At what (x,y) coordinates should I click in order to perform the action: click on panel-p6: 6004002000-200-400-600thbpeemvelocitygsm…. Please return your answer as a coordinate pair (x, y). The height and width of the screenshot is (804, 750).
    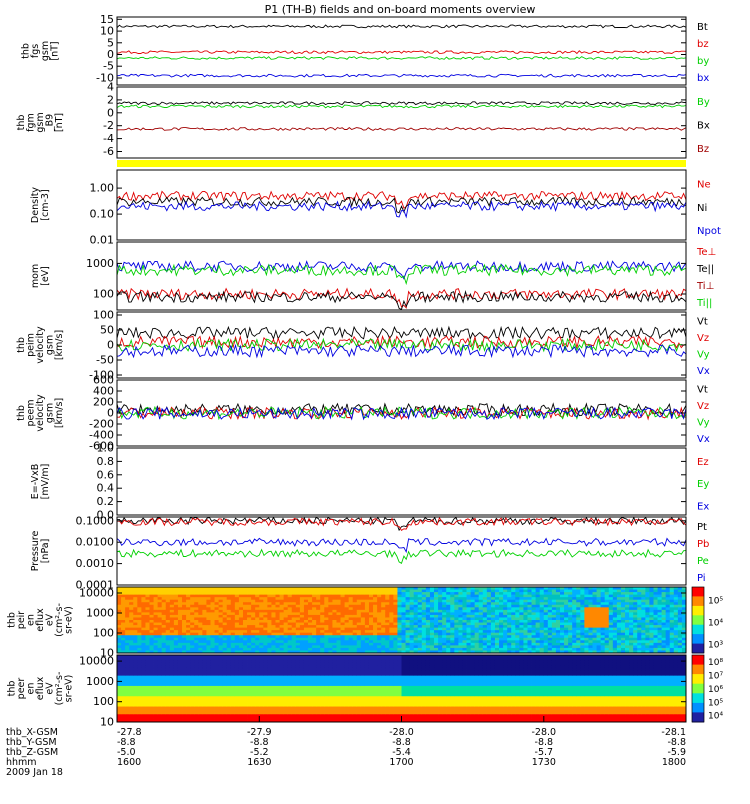
    Looking at the image, I should click on (363, 413).